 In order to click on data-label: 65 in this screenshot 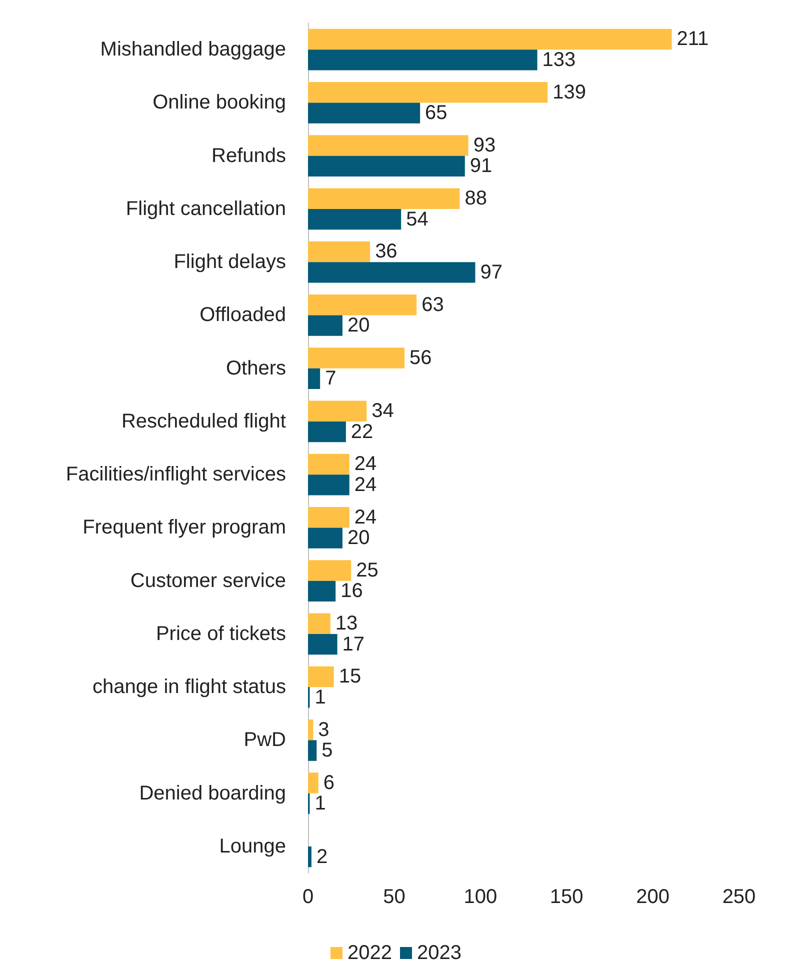, I will do `click(436, 113)`.